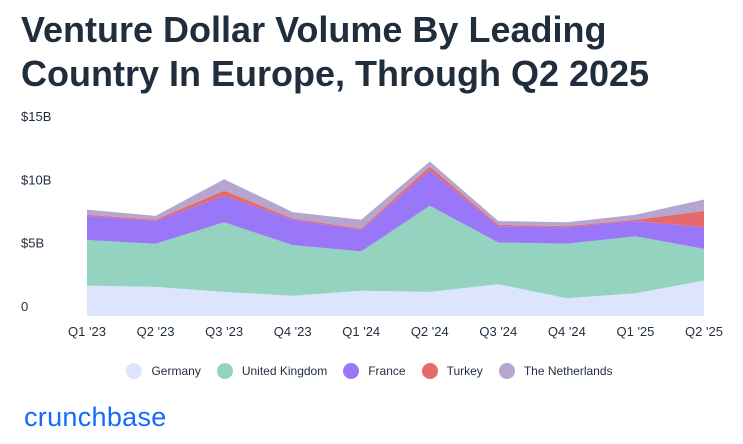  What do you see at coordinates (293, 331) in the screenshot?
I see `x-tick-label: Q4 '23` at bounding box center [293, 331].